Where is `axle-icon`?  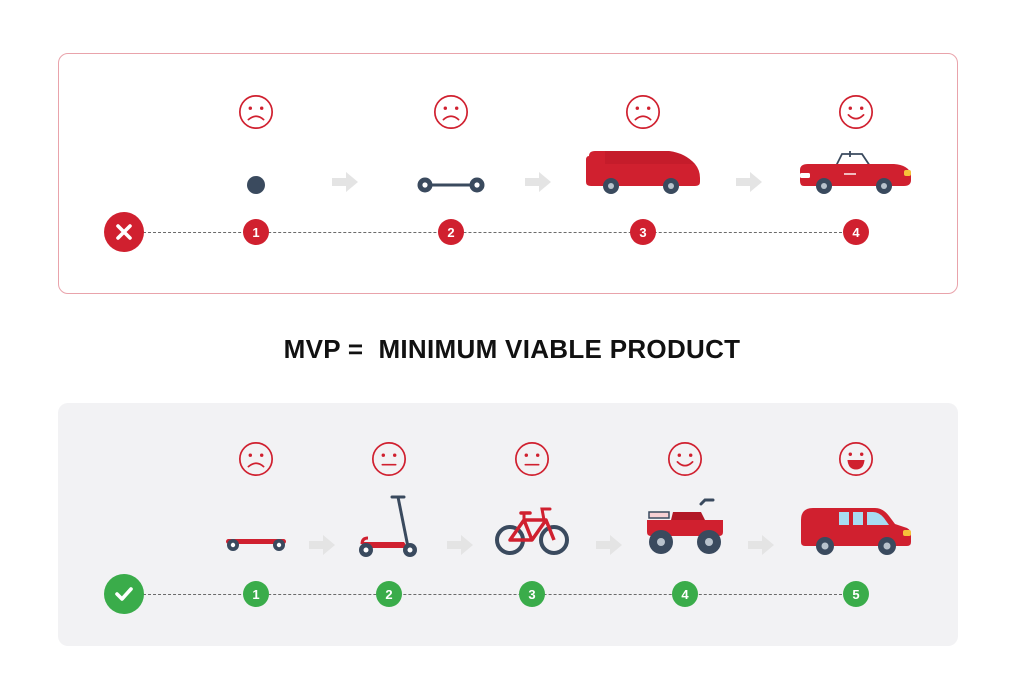
axle-icon is located at coordinates (451, 185).